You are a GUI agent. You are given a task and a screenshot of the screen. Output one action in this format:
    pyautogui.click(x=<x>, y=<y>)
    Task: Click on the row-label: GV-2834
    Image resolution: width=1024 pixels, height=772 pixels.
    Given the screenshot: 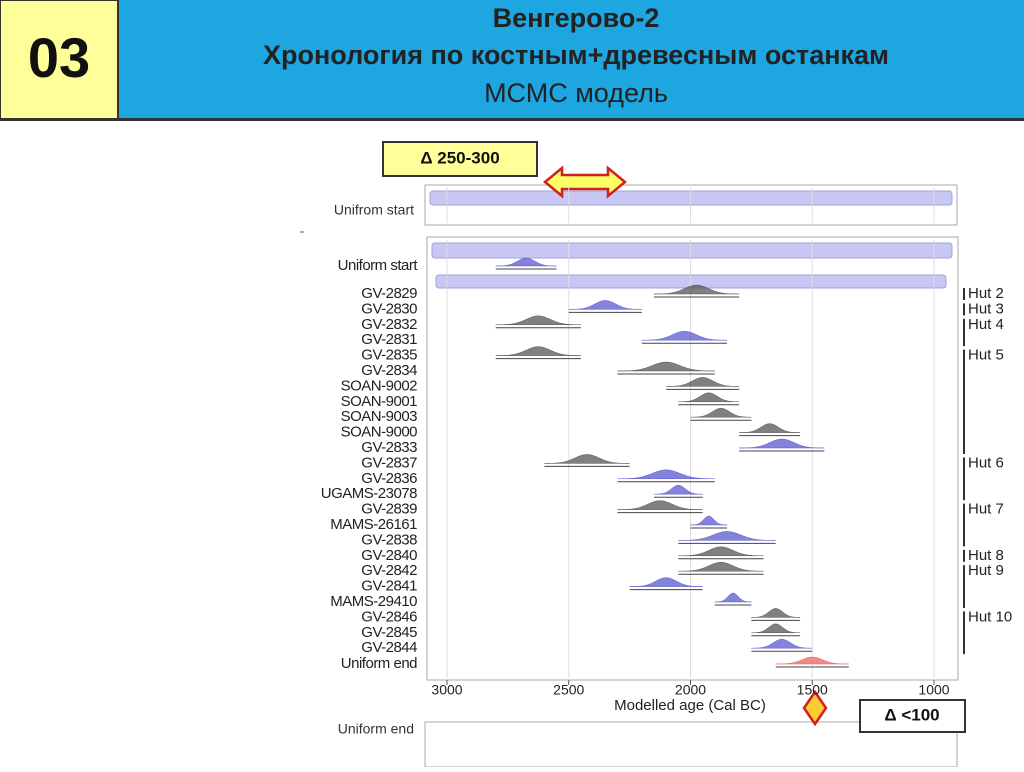 What is the action you would take?
    pyautogui.click(x=389, y=370)
    